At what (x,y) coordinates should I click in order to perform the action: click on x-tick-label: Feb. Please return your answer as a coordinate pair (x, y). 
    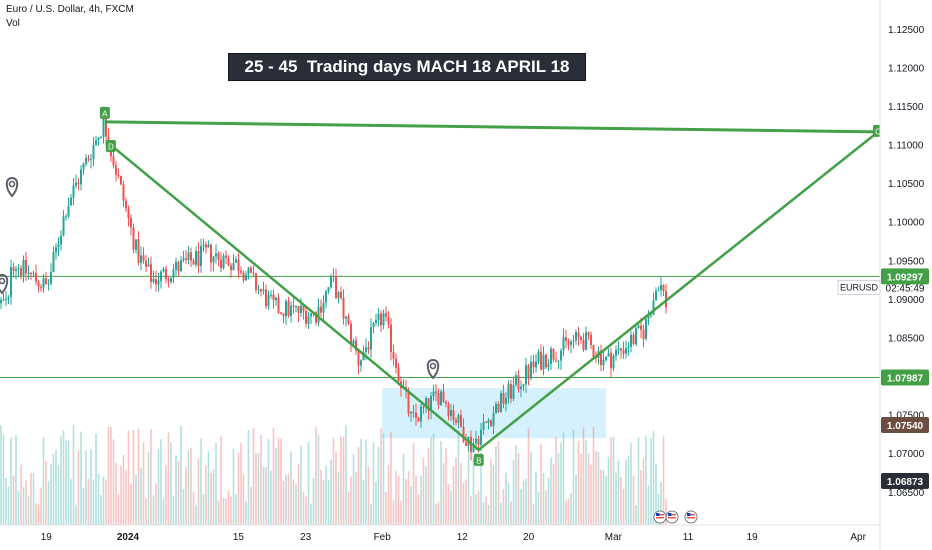
    Looking at the image, I should click on (383, 537).